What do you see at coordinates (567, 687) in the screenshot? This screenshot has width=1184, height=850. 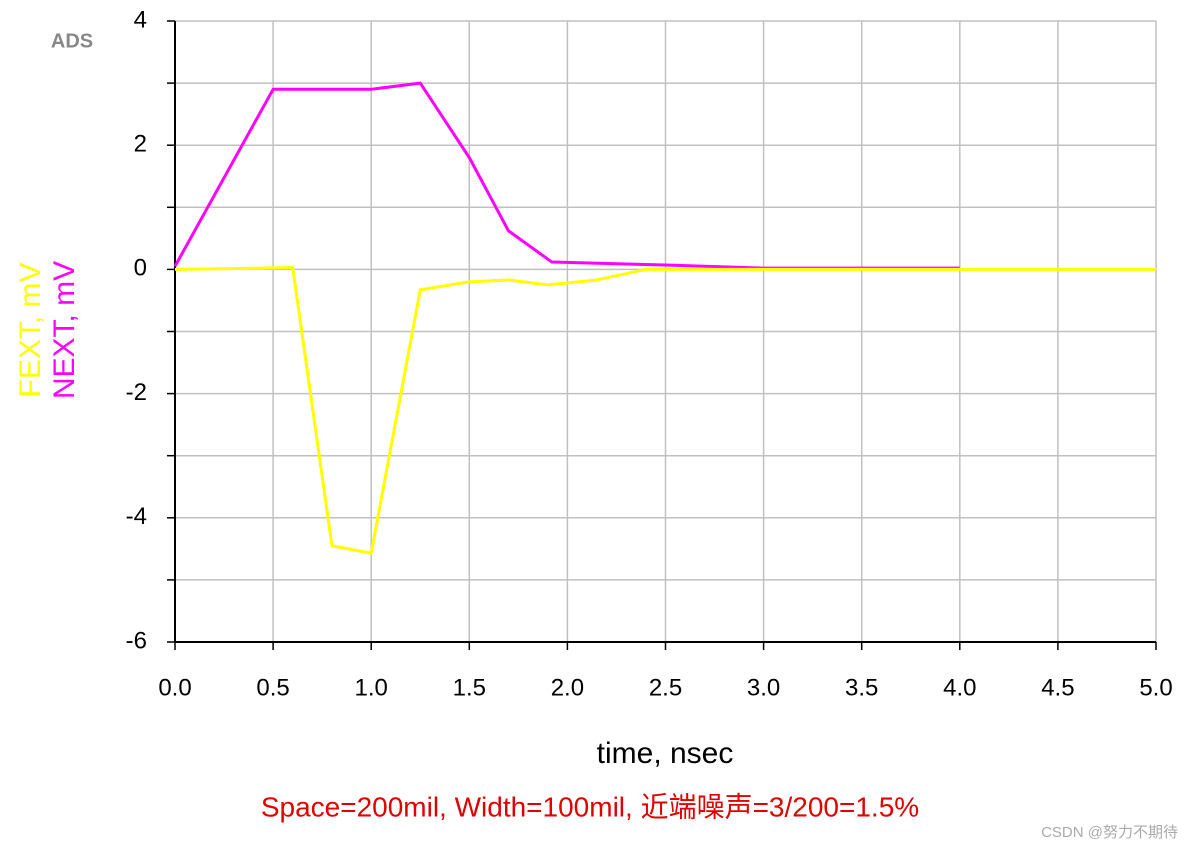 I see `x-tick-label: 2.0` at bounding box center [567, 687].